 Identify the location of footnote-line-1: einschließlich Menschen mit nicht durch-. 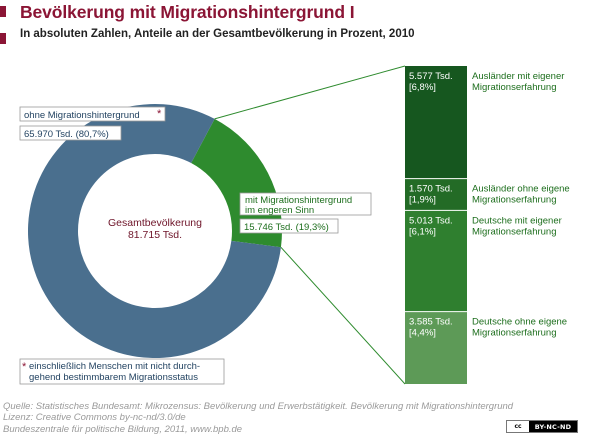
(114, 366).